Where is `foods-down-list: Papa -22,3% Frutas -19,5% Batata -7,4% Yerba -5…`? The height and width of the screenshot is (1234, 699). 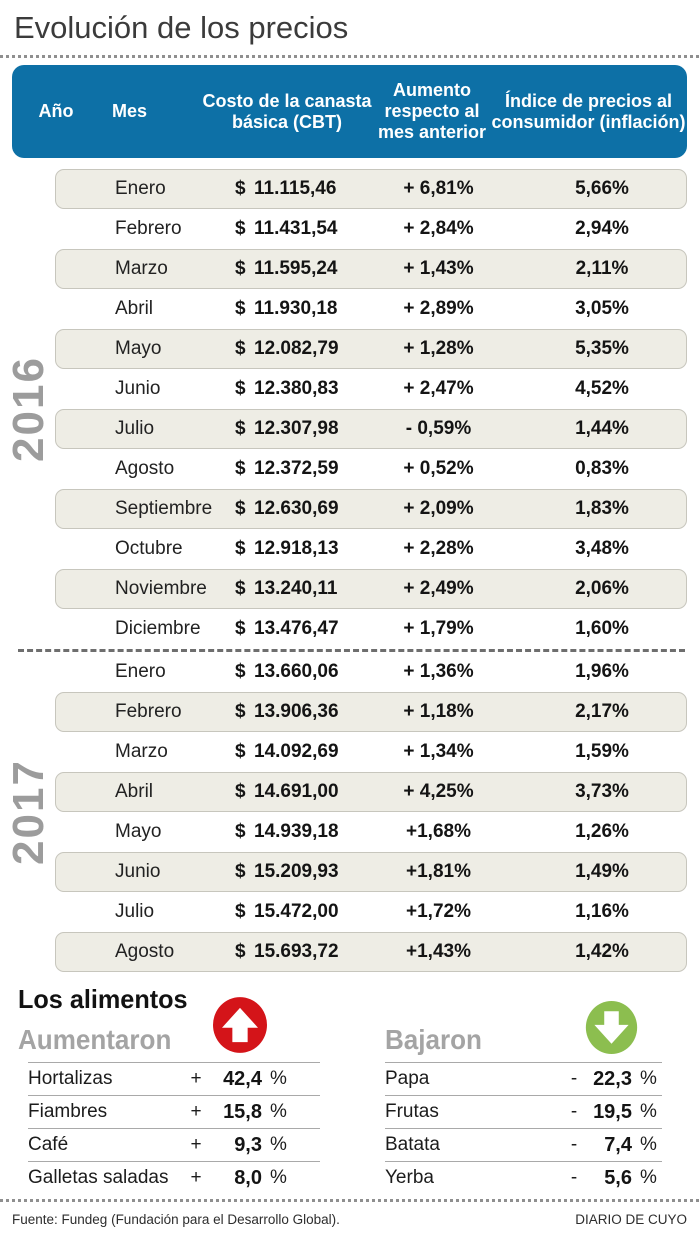 foods-down-list: Papa -22,3% Frutas -19,5% Batata -7,4% Yerba -5… is located at coordinates (523, 1128).